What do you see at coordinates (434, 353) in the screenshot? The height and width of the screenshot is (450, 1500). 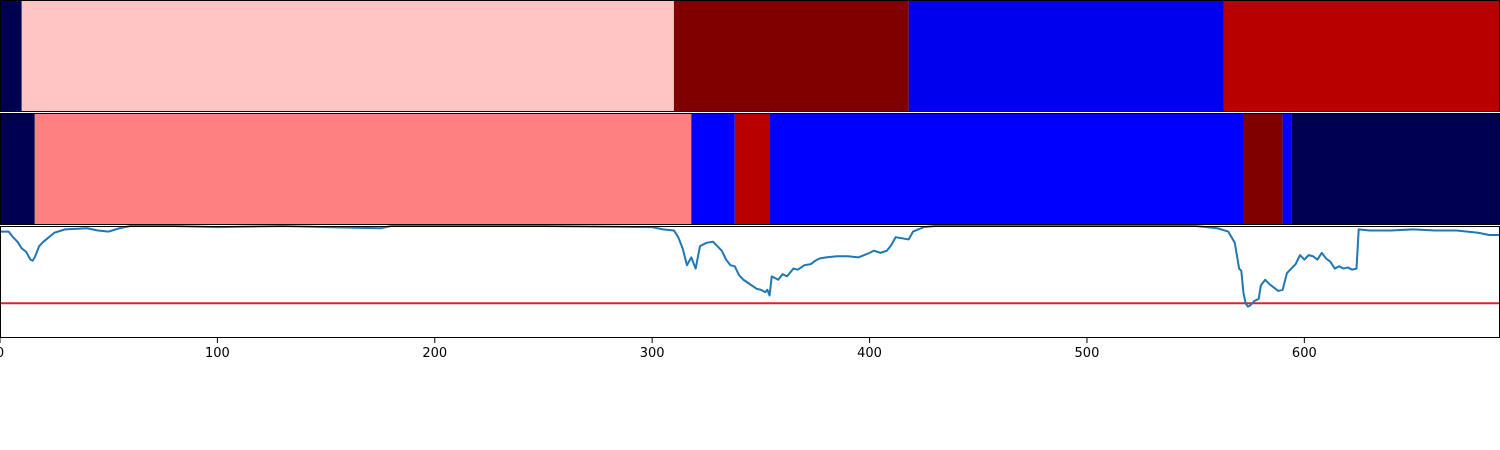 I see `x-tick-label: 200` at bounding box center [434, 353].